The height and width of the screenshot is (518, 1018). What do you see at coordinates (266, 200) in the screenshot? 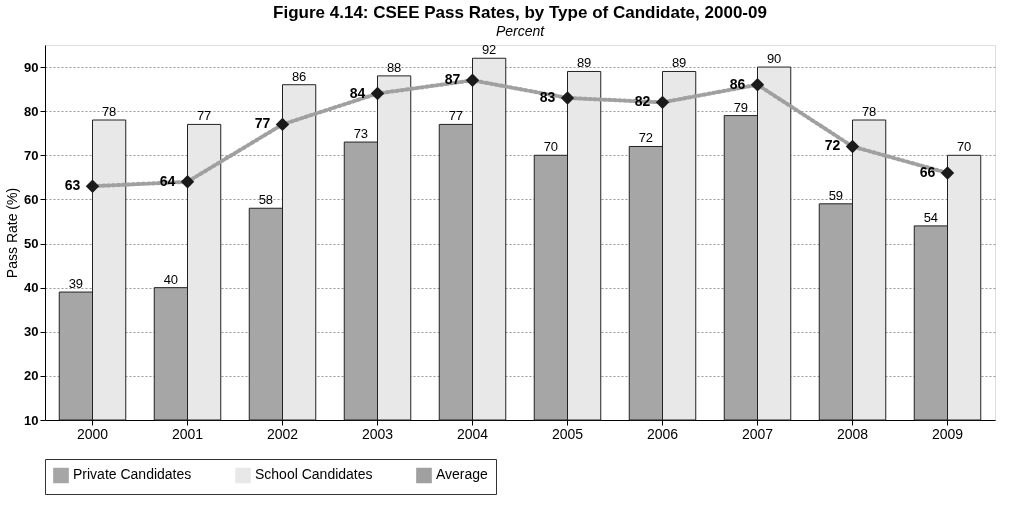
I see `data-label: 58` at bounding box center [266, 200].